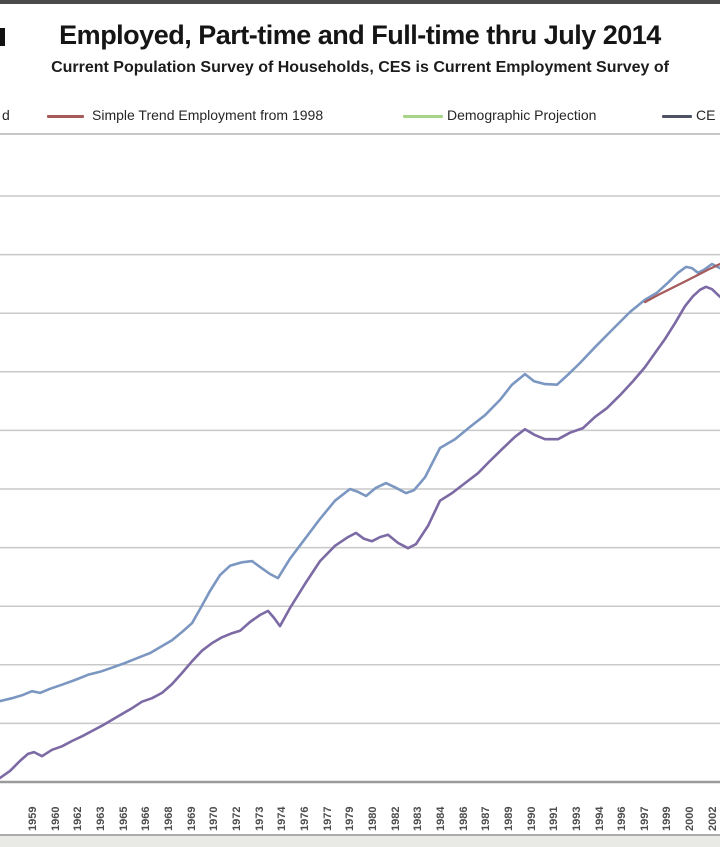 Image resolution: width=720 pixels, height=847 pixels. What do you see at coordinates (599, 818) in the screenshot?
I see `x-tick-label-1994: 1994` at bounding box center [599, 818].